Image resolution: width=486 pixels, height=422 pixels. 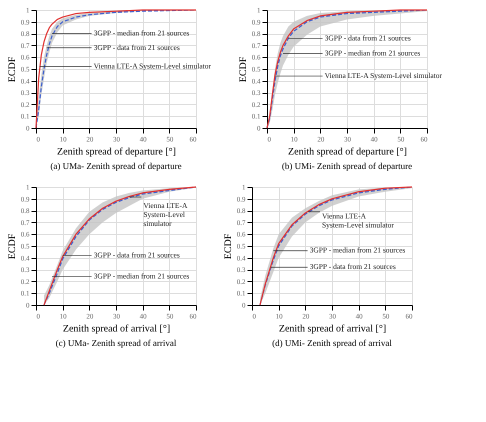 What do you see at coordinates (332, 343) in the screenshot?
I see `text: (d) UMi- Zenith spread of arrival` at bounding box center [332, 343].